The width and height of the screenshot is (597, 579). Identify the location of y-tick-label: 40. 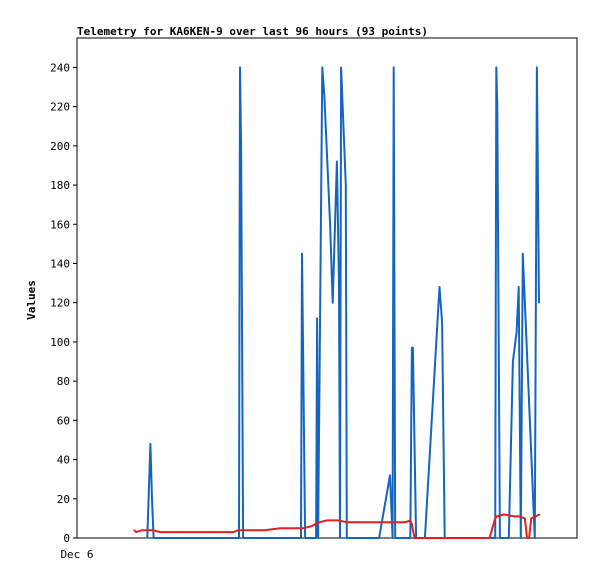
(63, 460).